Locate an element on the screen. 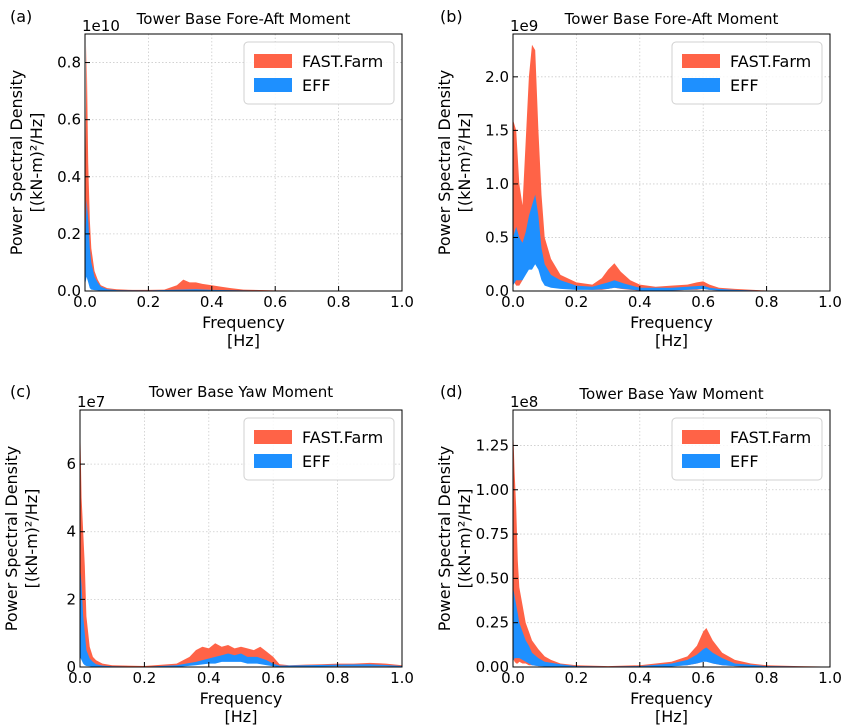 The image size is (845, 728). y-tick-label: 0 is located at coordinates (71, 667).